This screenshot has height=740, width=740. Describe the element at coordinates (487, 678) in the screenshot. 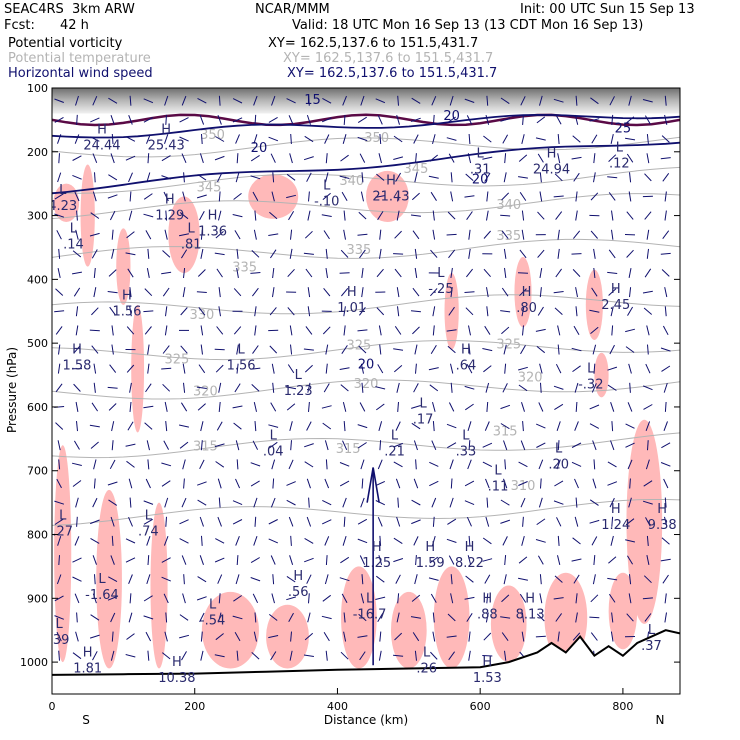

I see `extremum-value-46: 1.53` at that location.